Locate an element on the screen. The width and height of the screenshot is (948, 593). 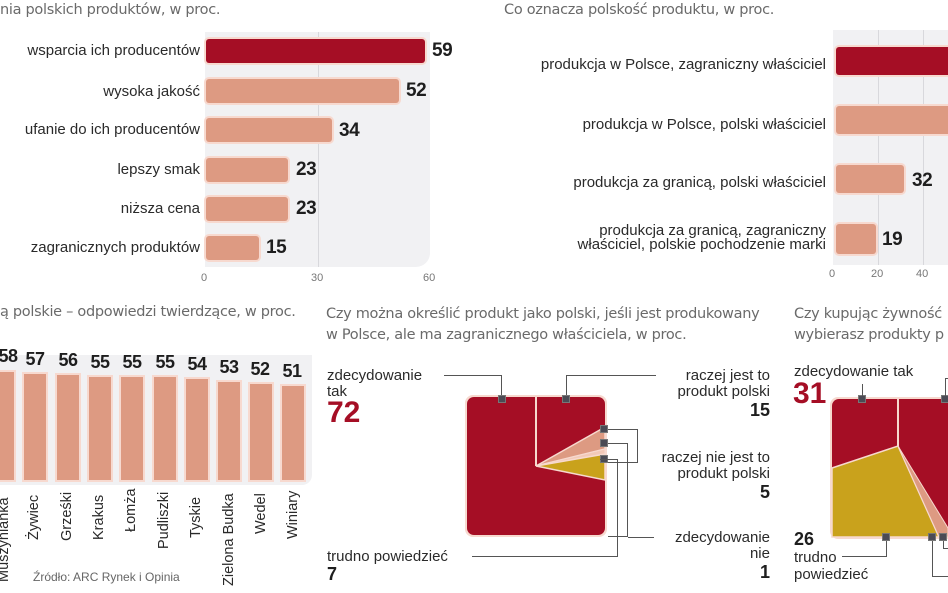
pie-label: raczej jest to is located at coordinates (727, 375).